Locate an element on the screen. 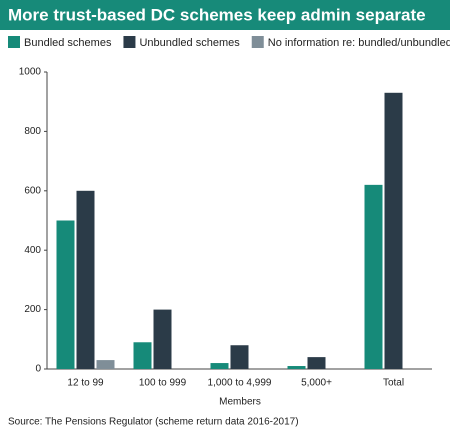 Image resolution: width=450 pixels, height=436 pixels. y-tick-label: 800 is located at coordinates (32, 131).